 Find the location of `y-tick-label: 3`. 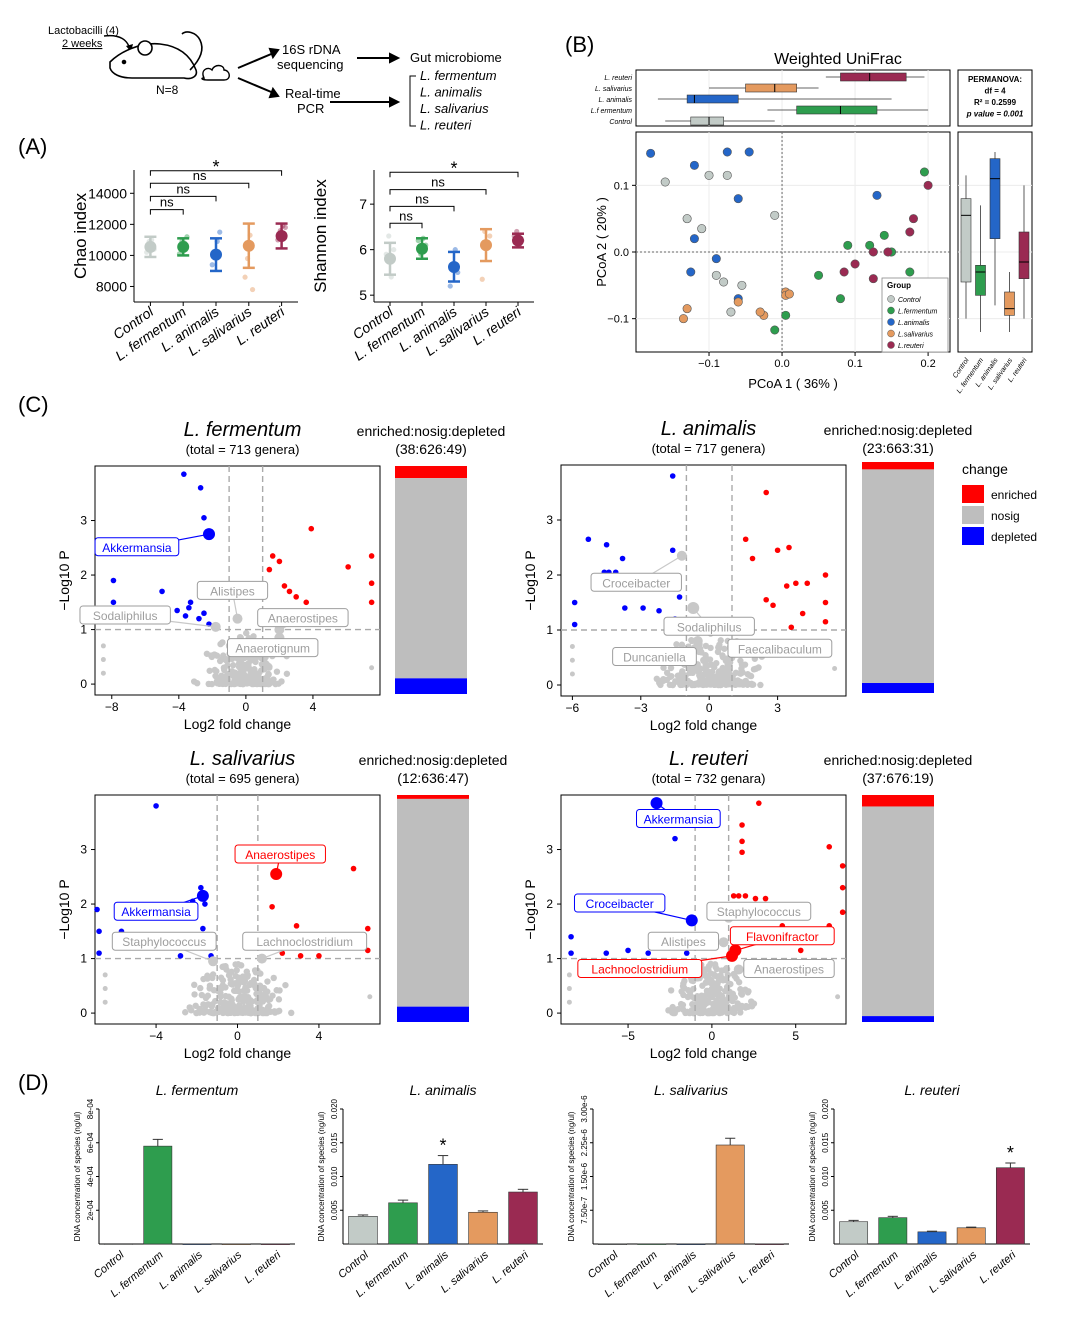

y-tick-label: 3 is located at coordinates (83, 521).